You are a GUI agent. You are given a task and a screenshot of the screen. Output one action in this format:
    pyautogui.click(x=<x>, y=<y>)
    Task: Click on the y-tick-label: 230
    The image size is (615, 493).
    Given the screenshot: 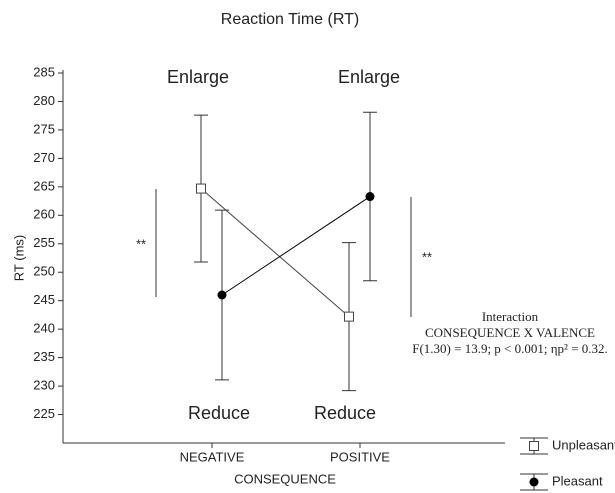 What is the action you would take?
    pyautogui.click(x=44, y=385)
    